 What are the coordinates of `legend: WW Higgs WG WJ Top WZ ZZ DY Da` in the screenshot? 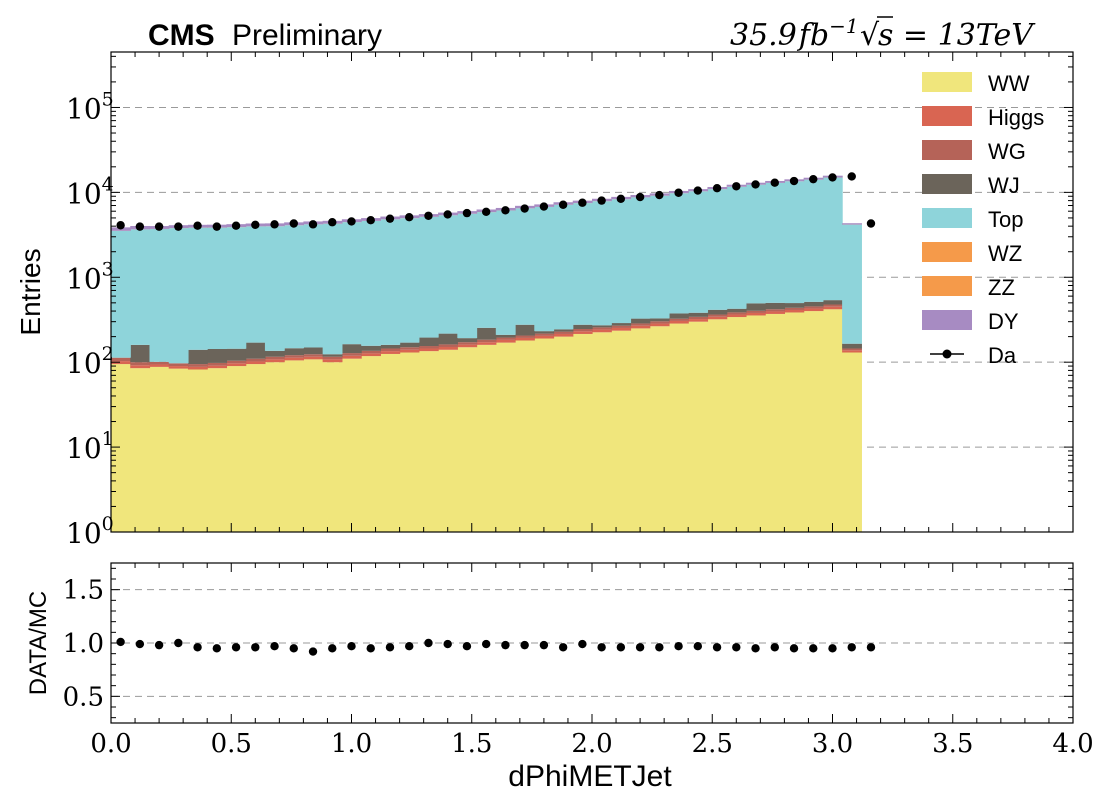 It's located at (983, 219).